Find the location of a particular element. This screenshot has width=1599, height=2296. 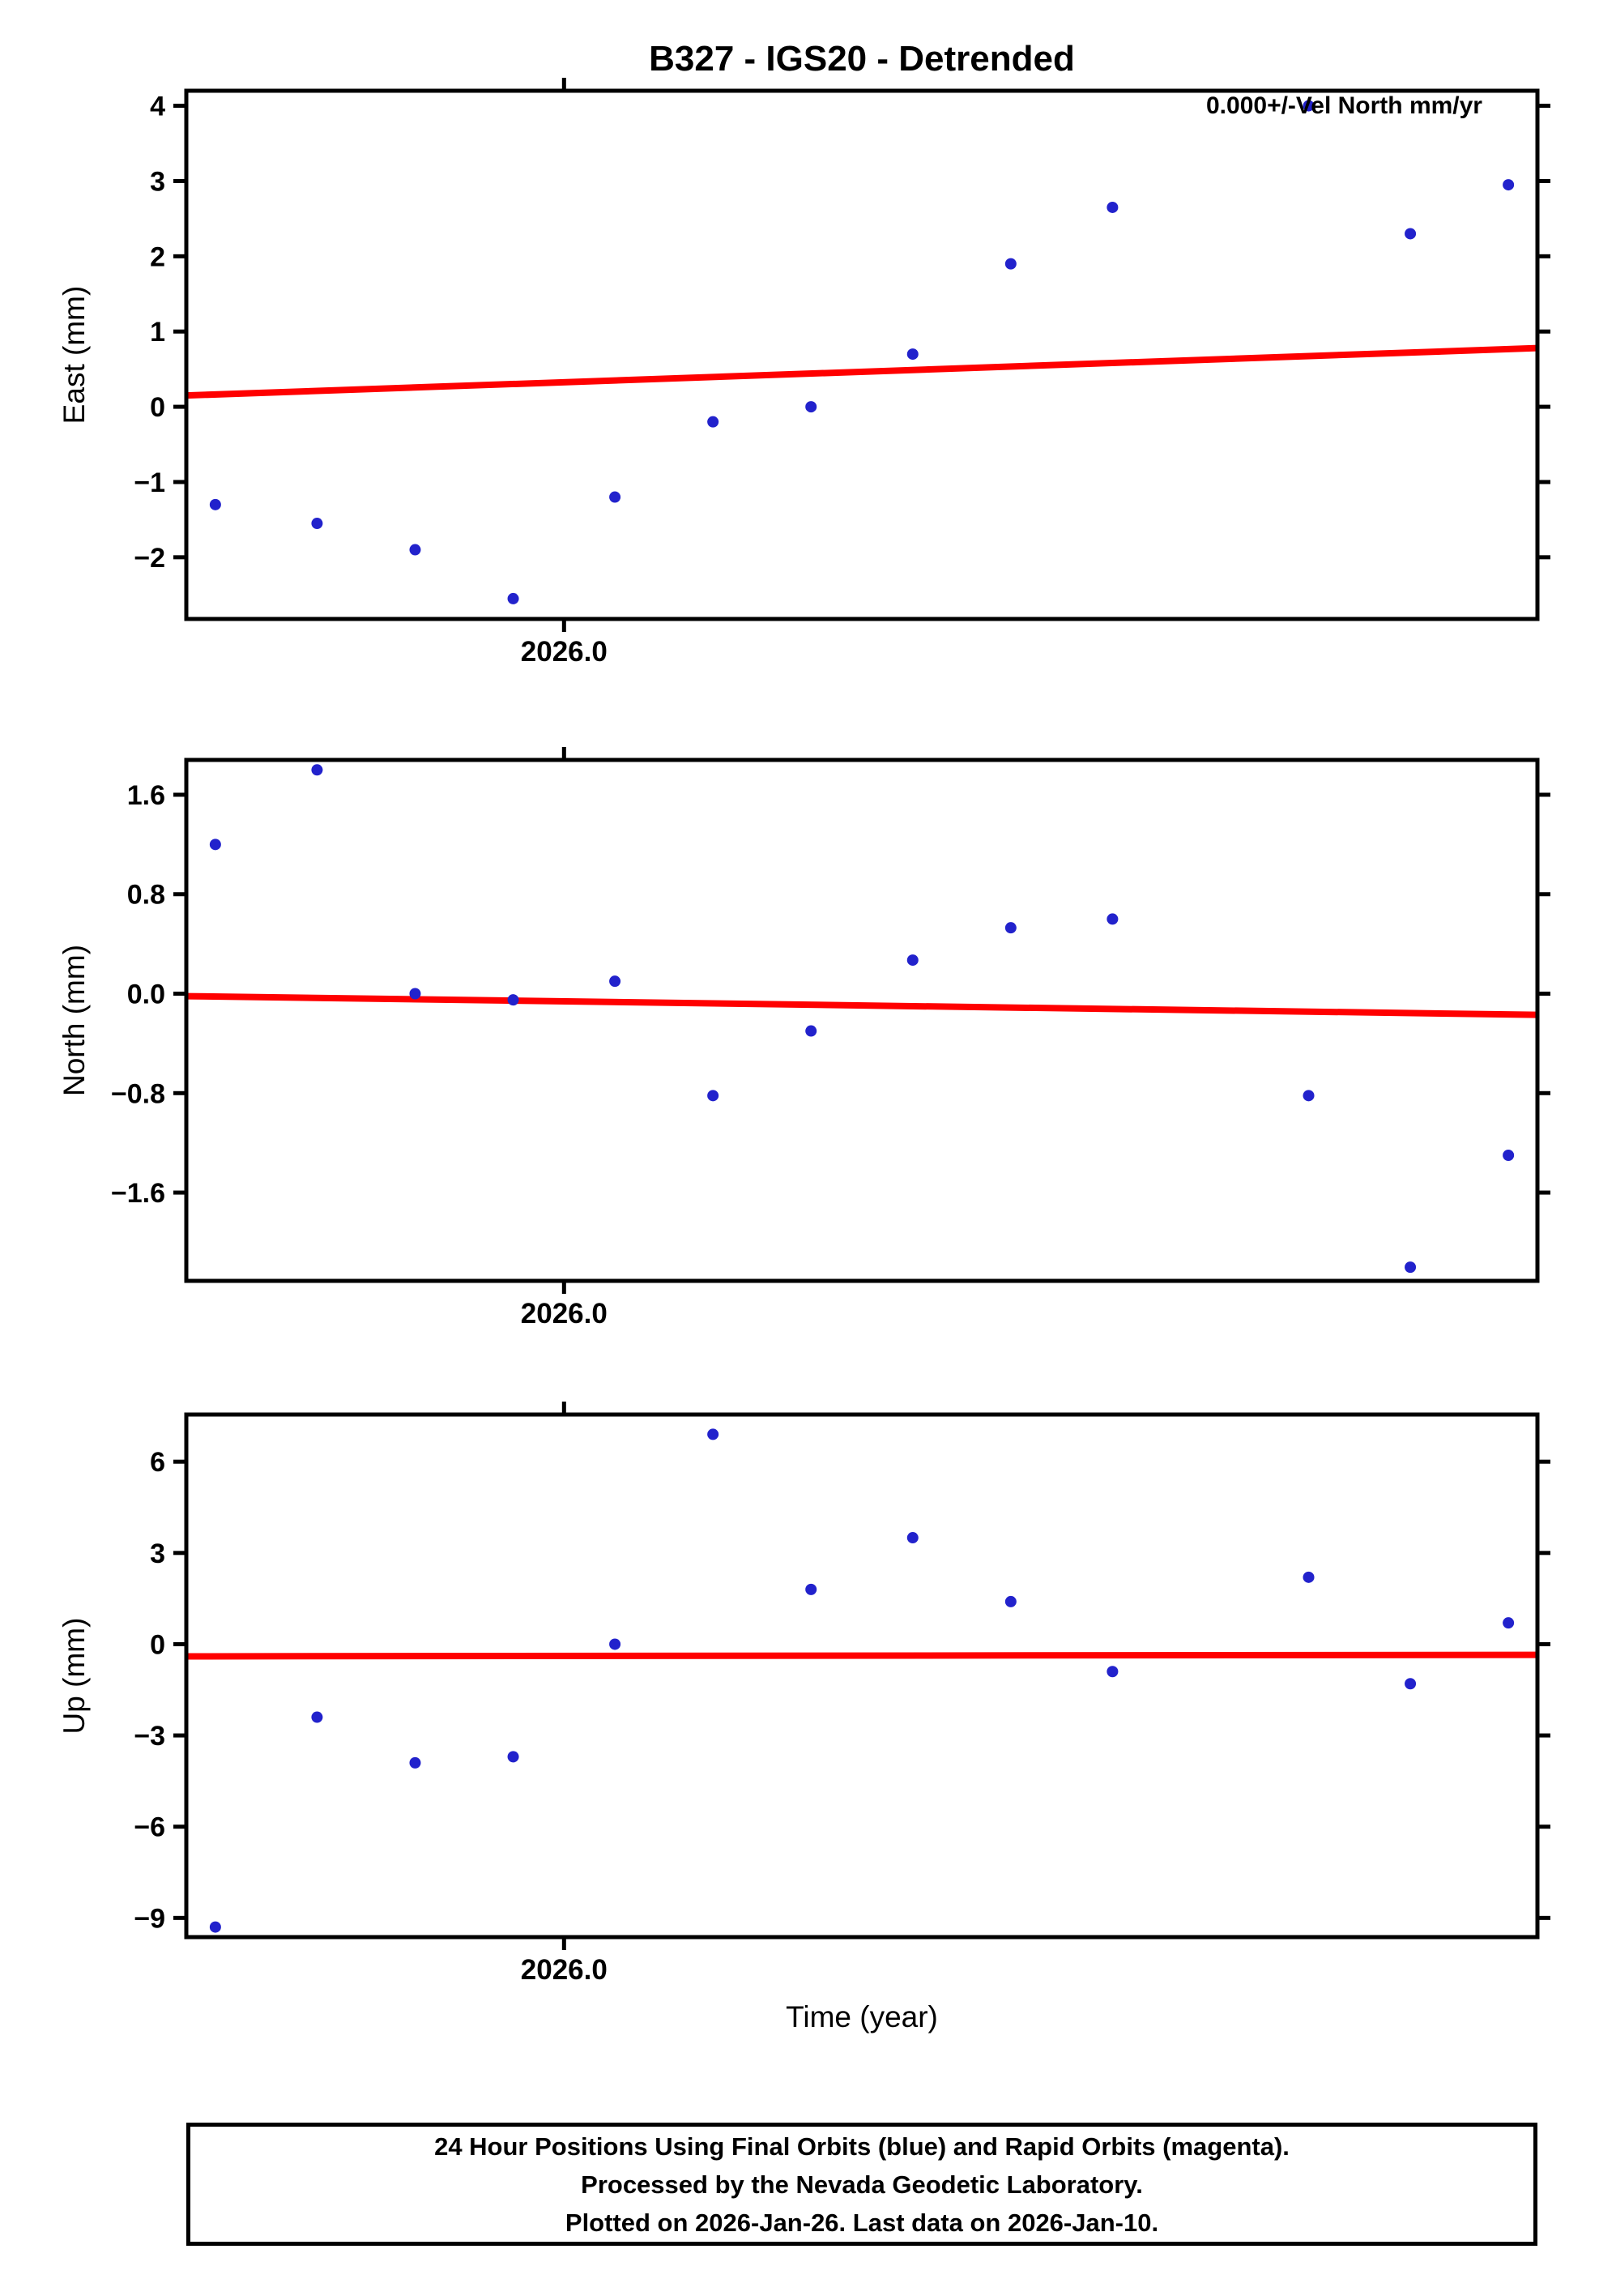

y-tick-label: −1.6 is located at coordinates (138, 1193).